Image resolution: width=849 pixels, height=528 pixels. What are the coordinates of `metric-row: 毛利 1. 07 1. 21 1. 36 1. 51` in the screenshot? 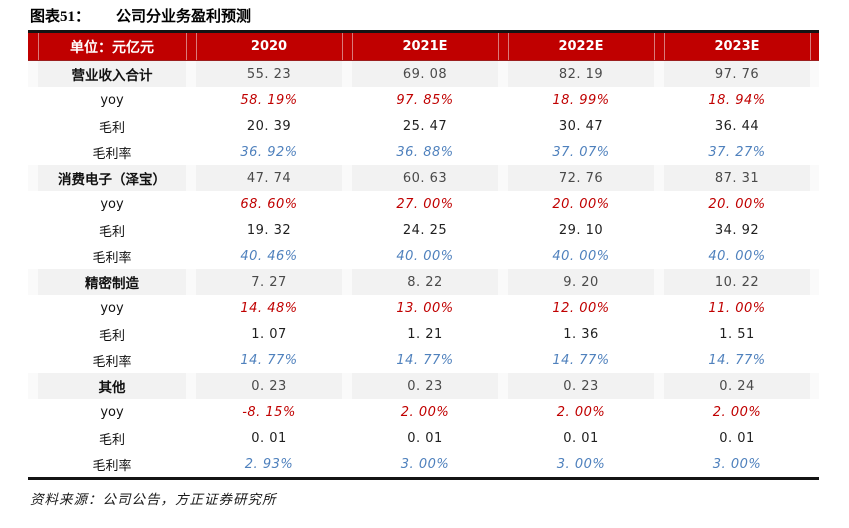 It's located at (423, 334).